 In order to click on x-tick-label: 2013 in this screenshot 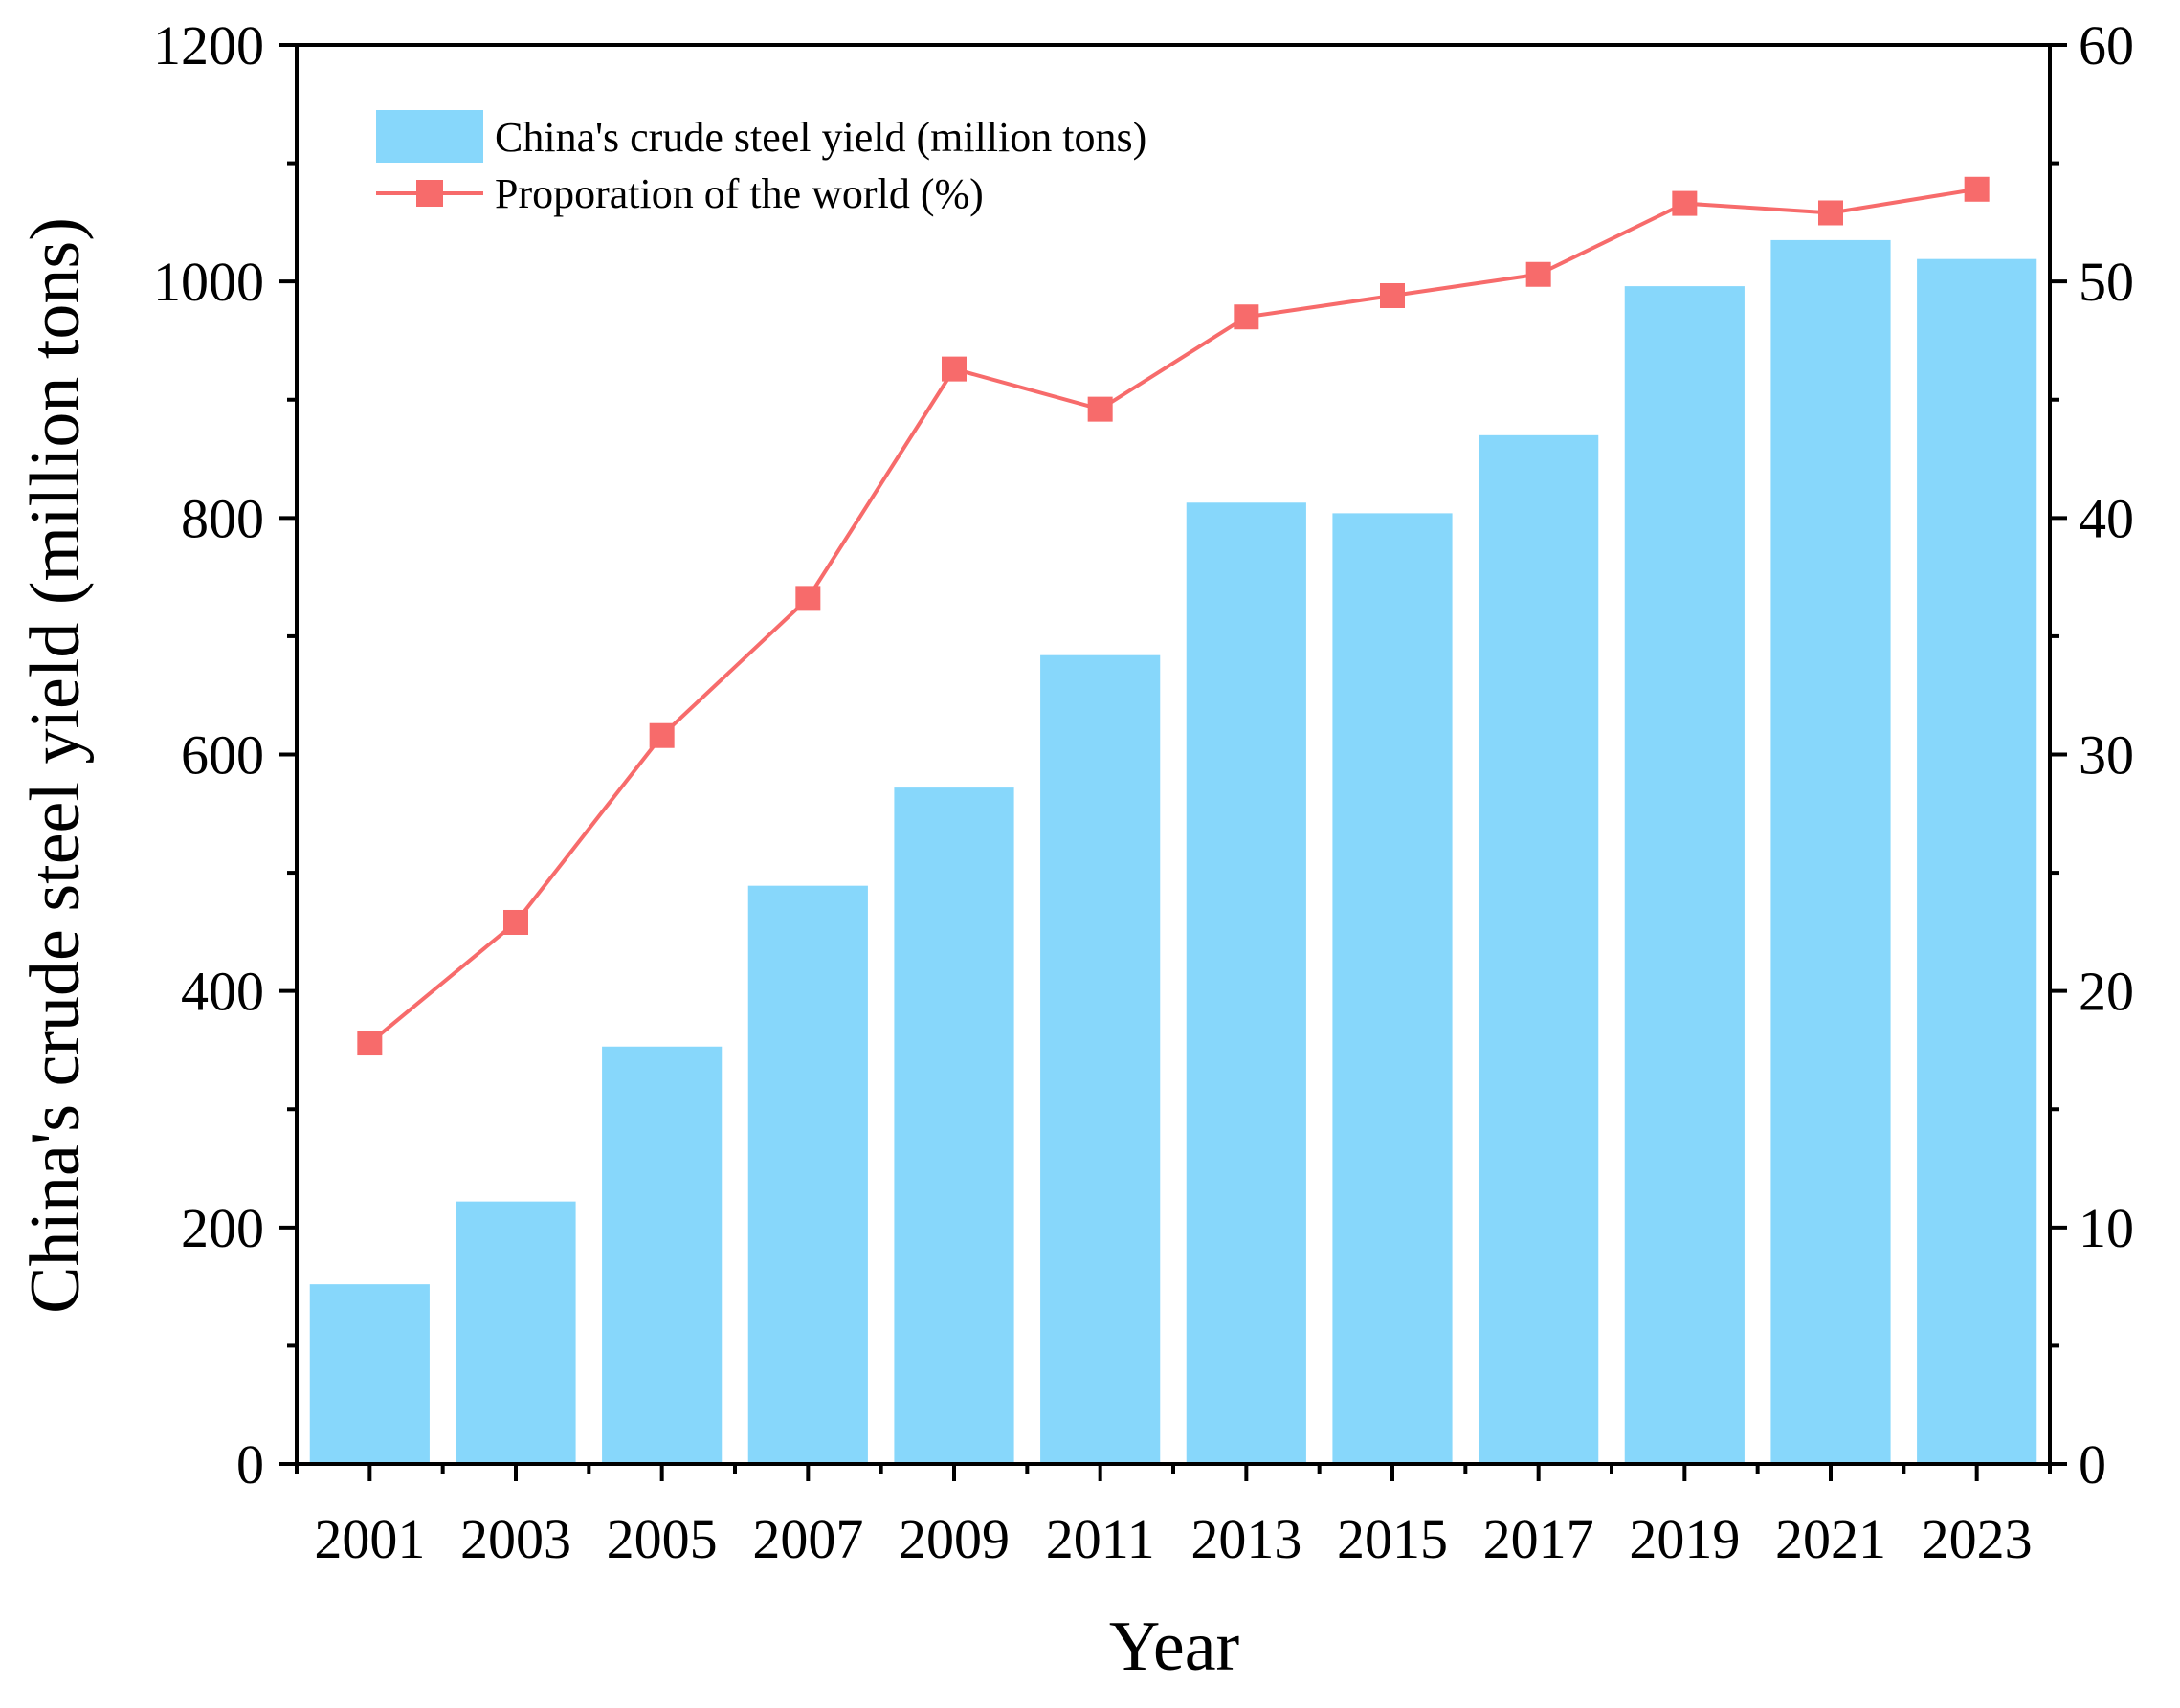, I will do `click(1245, 1539)`.